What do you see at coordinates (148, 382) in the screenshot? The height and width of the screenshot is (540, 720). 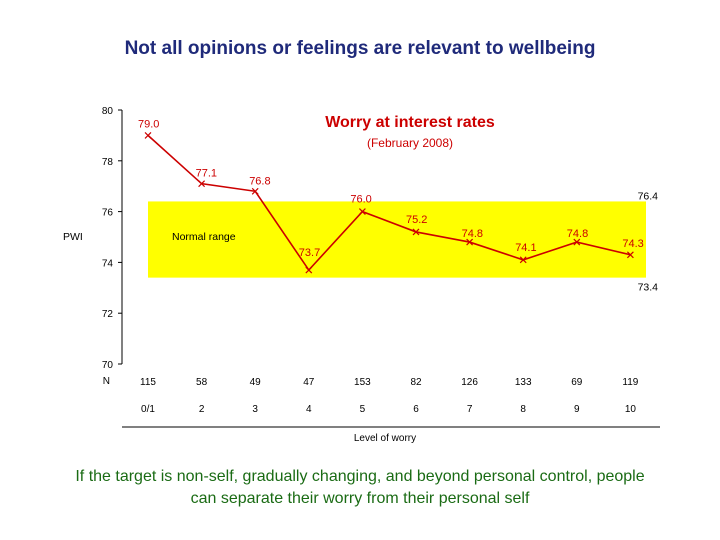 I see `n-value: 115` at bounding box center [148, 382].